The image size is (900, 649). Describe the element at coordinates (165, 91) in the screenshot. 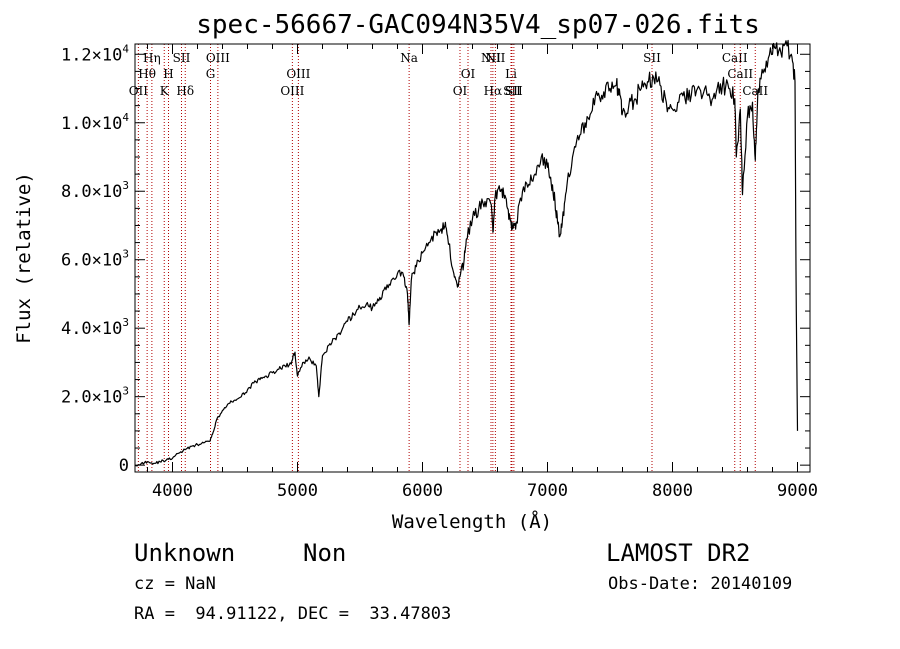

I see `emission-line-label: K` at that location.